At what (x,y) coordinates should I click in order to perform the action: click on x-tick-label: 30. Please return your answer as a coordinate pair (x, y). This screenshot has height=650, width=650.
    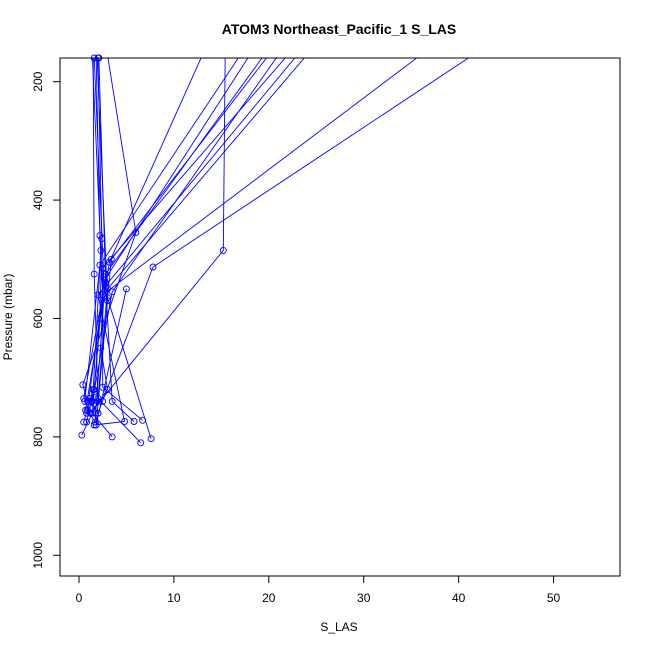
    Looking at the image, I should click on (364, 598).